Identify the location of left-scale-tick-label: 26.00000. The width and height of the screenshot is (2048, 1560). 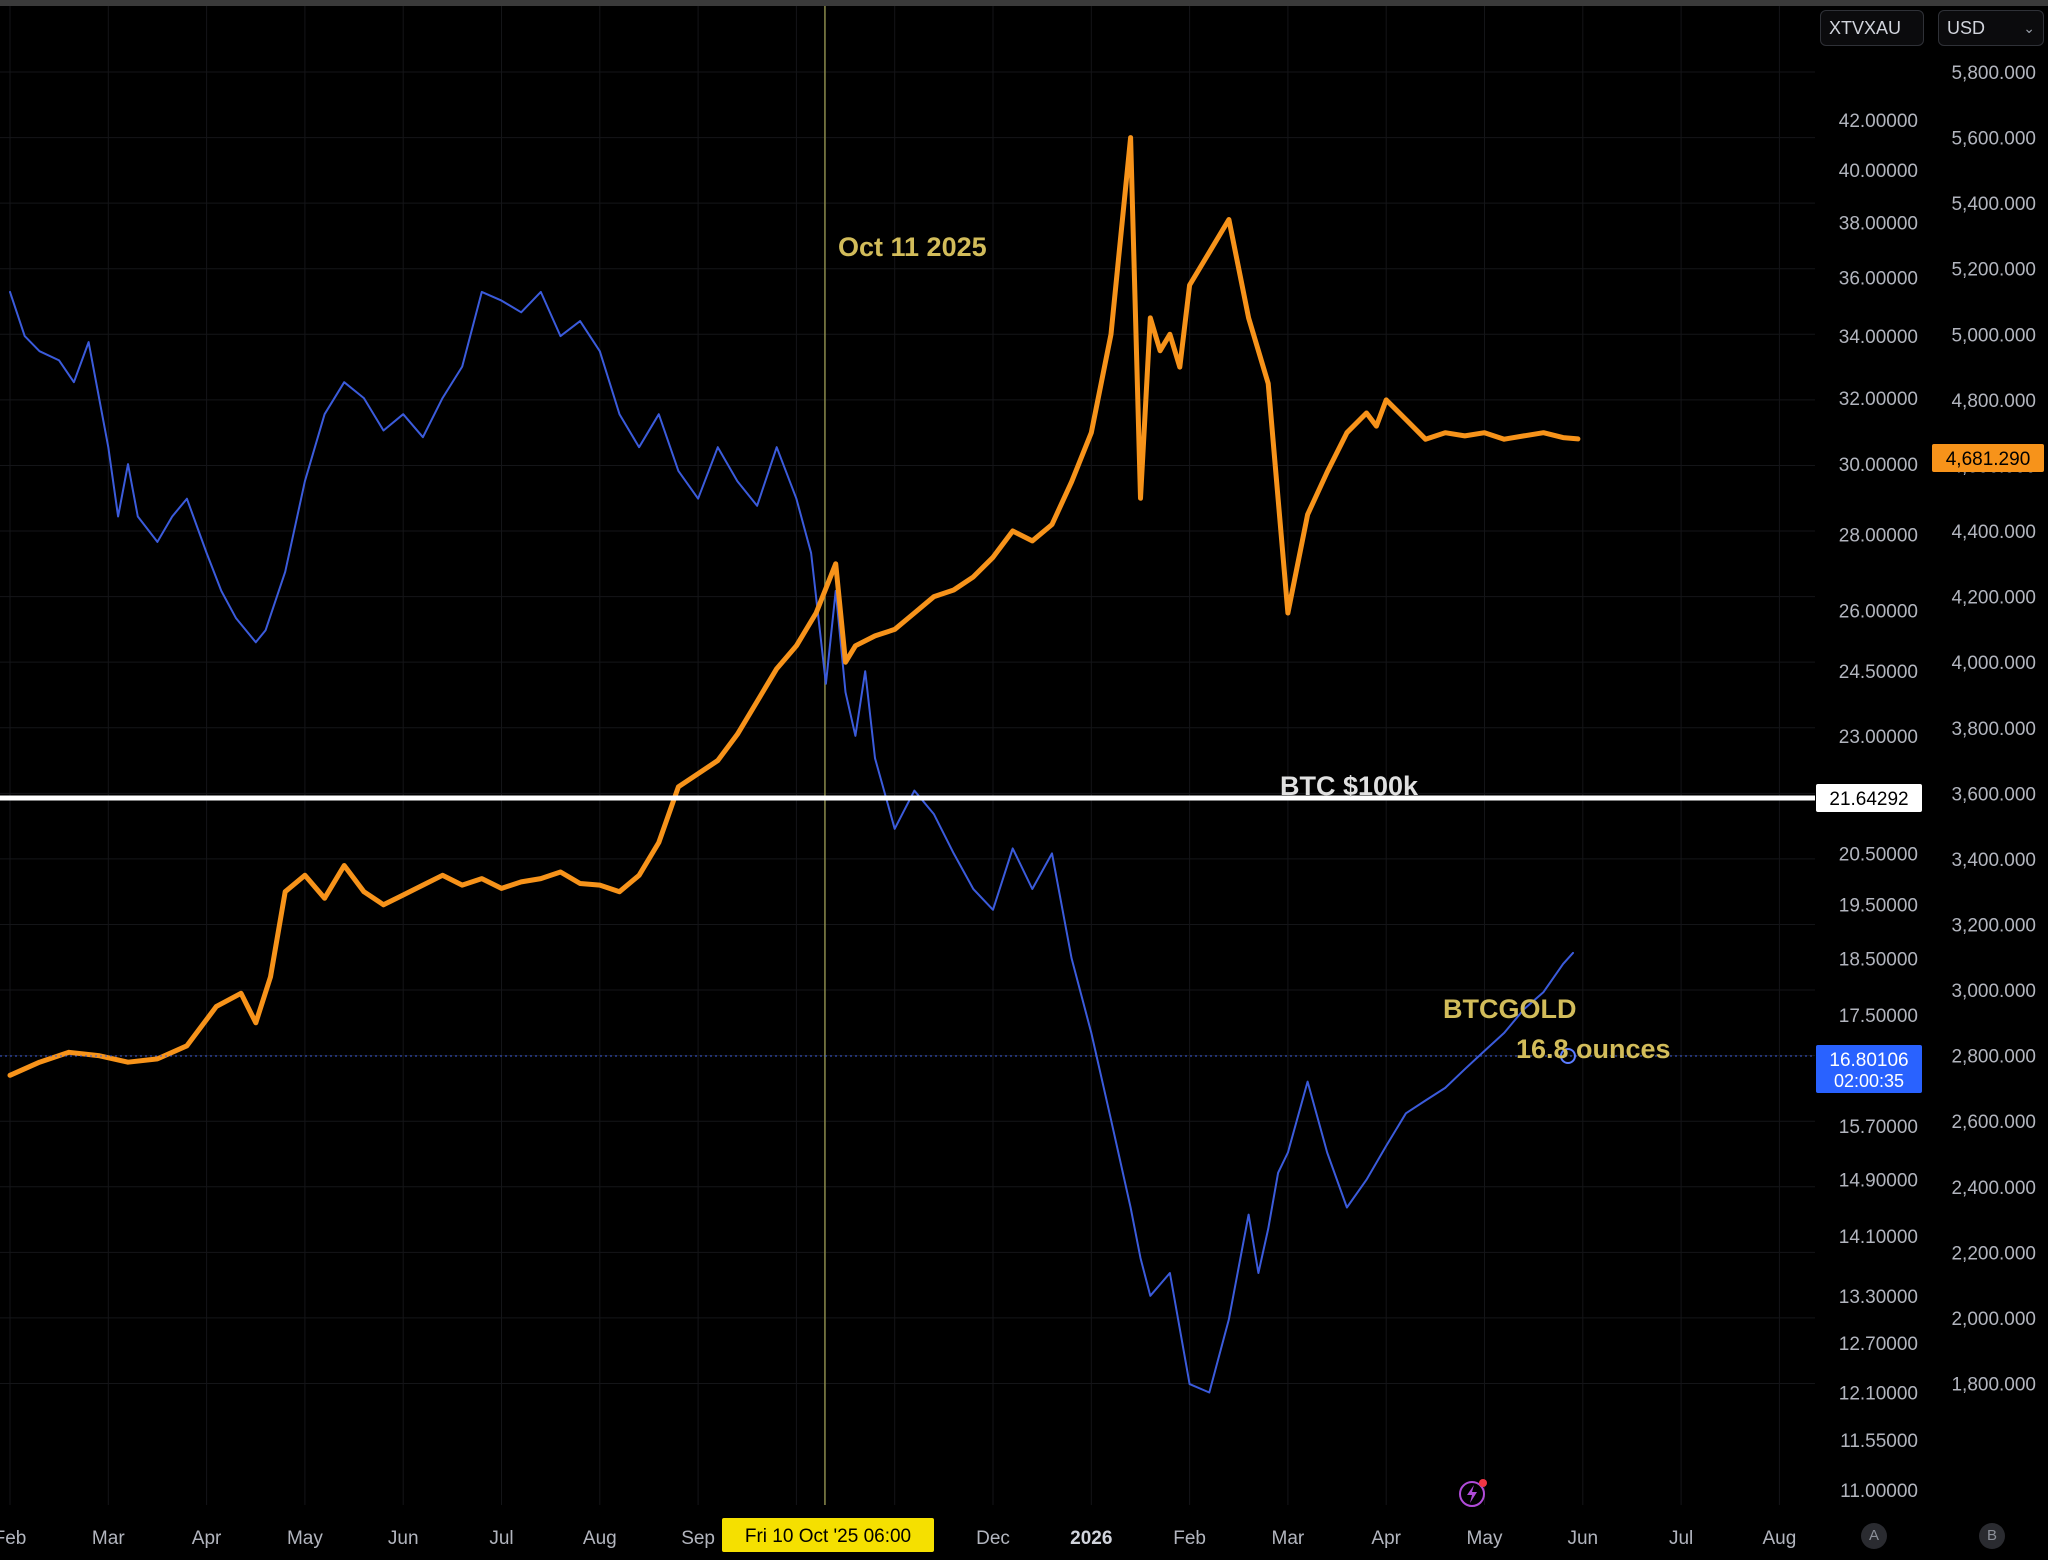
(1878, 611).